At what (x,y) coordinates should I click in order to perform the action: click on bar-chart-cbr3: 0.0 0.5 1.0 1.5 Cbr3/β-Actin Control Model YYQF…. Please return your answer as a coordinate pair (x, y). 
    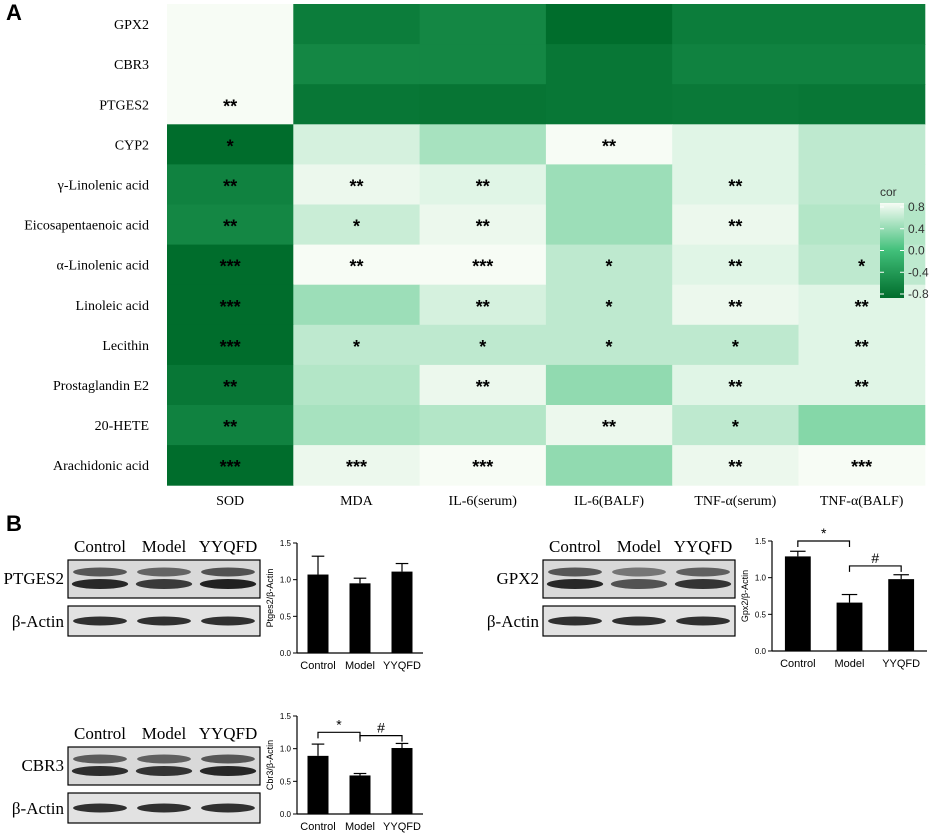
    Looking at the image, I should click on (344, 772).